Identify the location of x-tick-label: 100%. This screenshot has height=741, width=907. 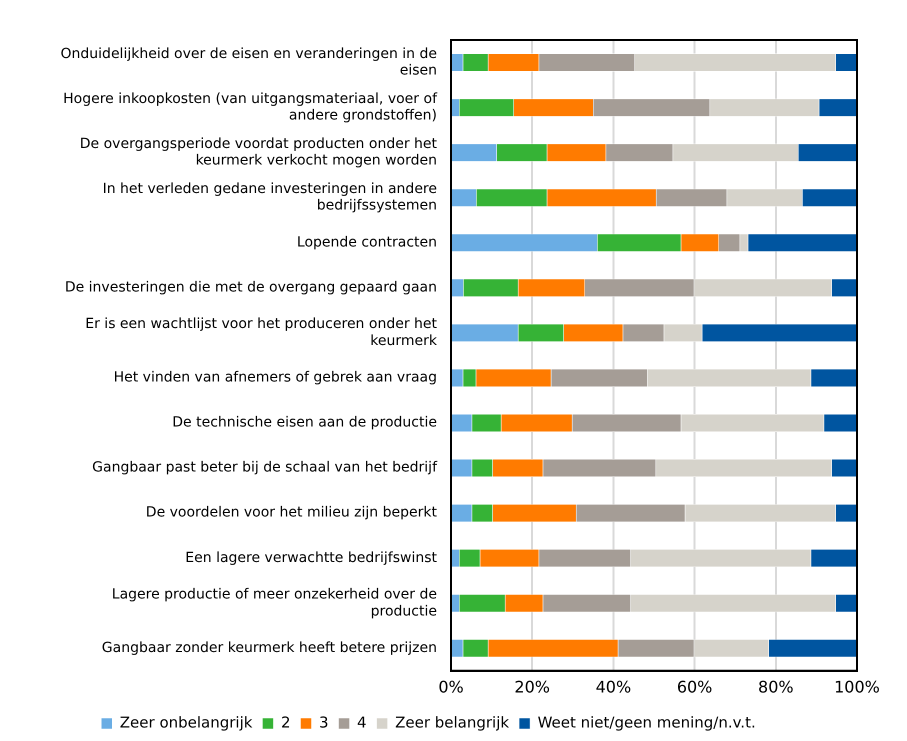
(857, 687).